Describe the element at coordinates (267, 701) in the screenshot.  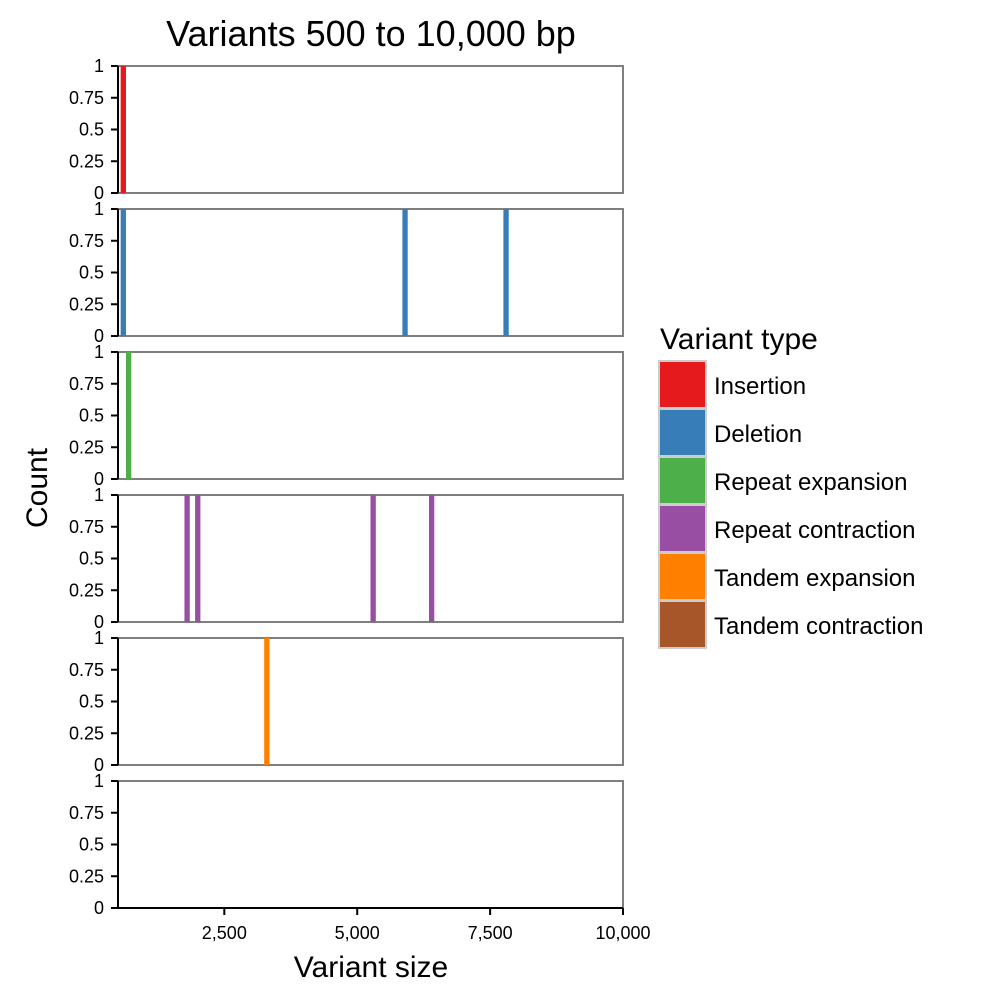
I see `bar-tandem-expansion` at that location.